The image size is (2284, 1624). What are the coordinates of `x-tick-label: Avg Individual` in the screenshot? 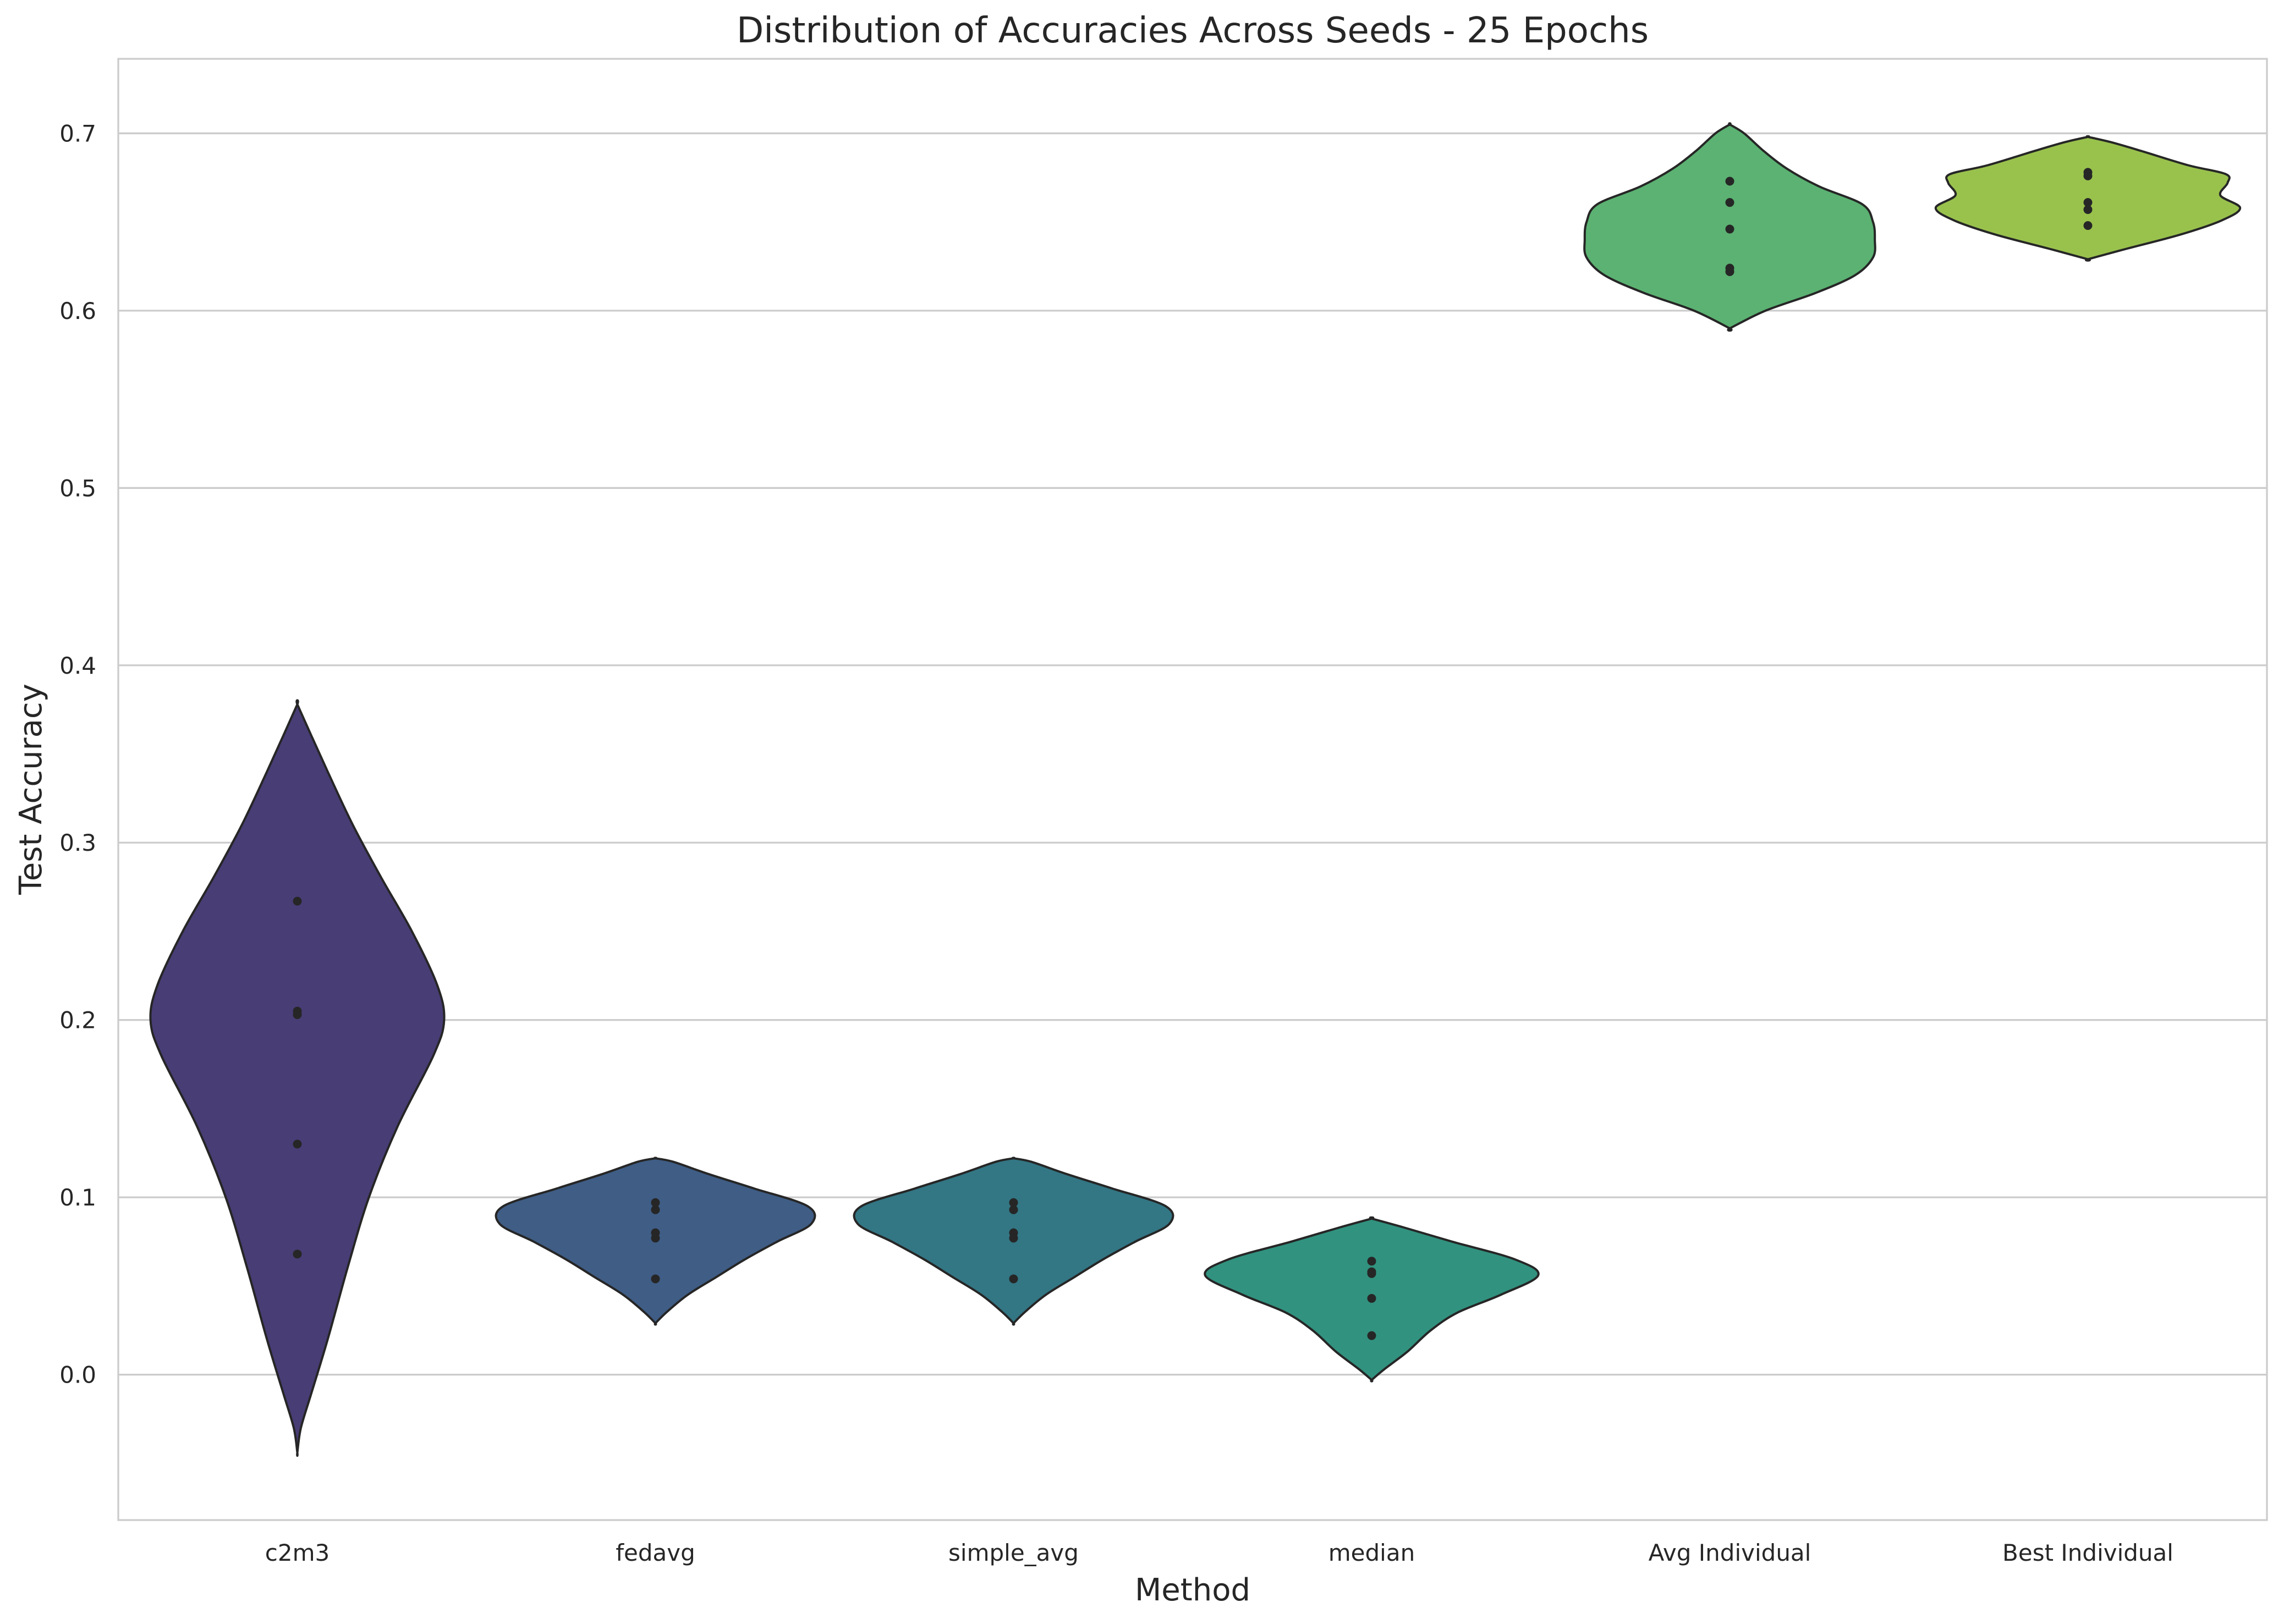 It's located at (1730, 1552).